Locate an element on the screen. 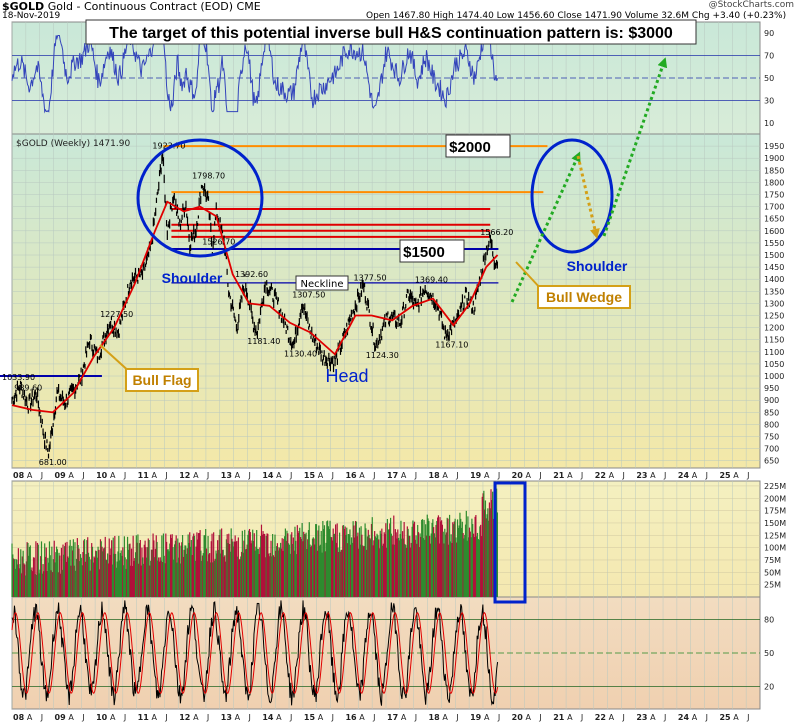 The height and width of the screenshot is (724, 800). price-tick-label: 900 is located at coordinates (771, 400).